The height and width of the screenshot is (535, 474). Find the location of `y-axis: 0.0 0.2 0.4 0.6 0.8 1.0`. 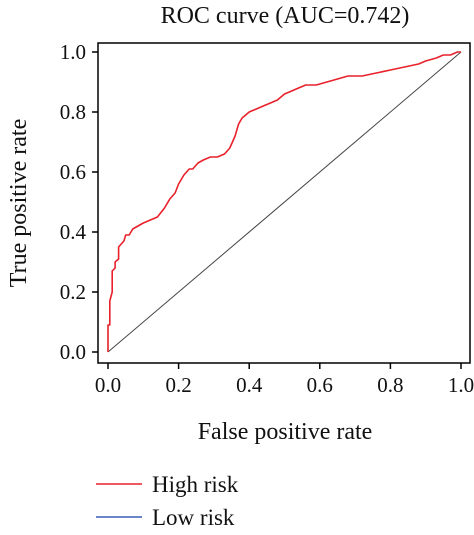

y-axis: 0.0 0.2 0.4 0.6 0.8 1.0 is located at coordinates (79, 202).